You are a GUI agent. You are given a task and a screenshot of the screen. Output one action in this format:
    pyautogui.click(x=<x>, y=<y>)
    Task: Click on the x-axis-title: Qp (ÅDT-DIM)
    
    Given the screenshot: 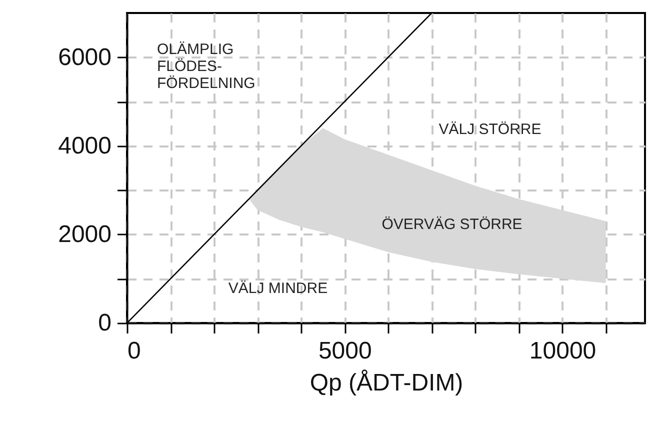 What is the action you would take?
    pyautogui.click(x=387, y=383)
    